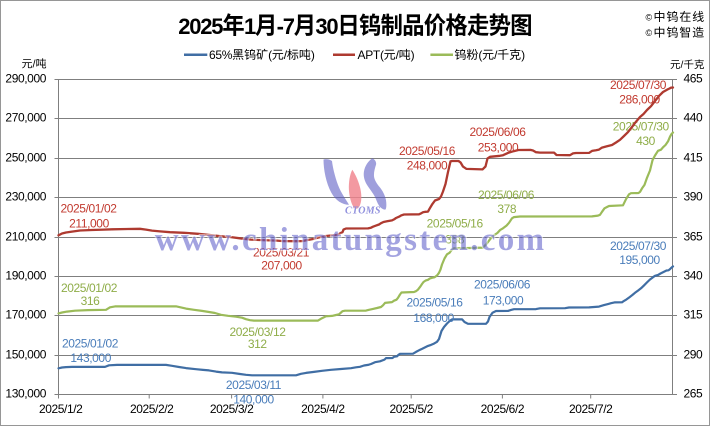 The width and height of the screenshot is (710, 426). I want to click on svg-text: 2025/03/21, so click(281, 252).